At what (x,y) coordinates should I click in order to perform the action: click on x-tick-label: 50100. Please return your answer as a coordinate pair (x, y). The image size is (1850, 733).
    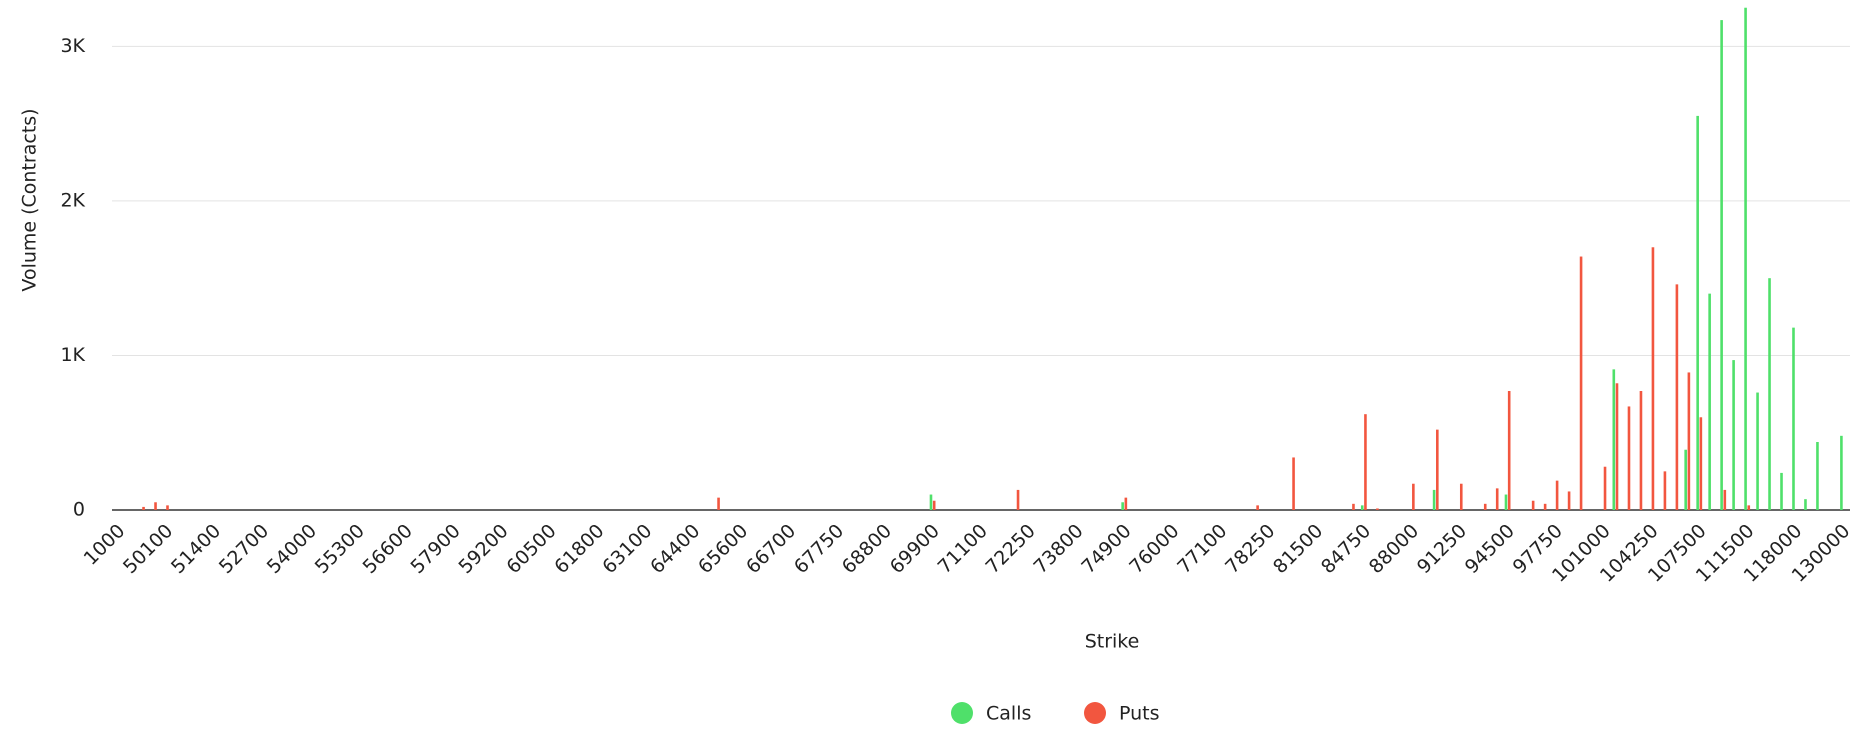
    Looking at the image, I should click on (148, 549).